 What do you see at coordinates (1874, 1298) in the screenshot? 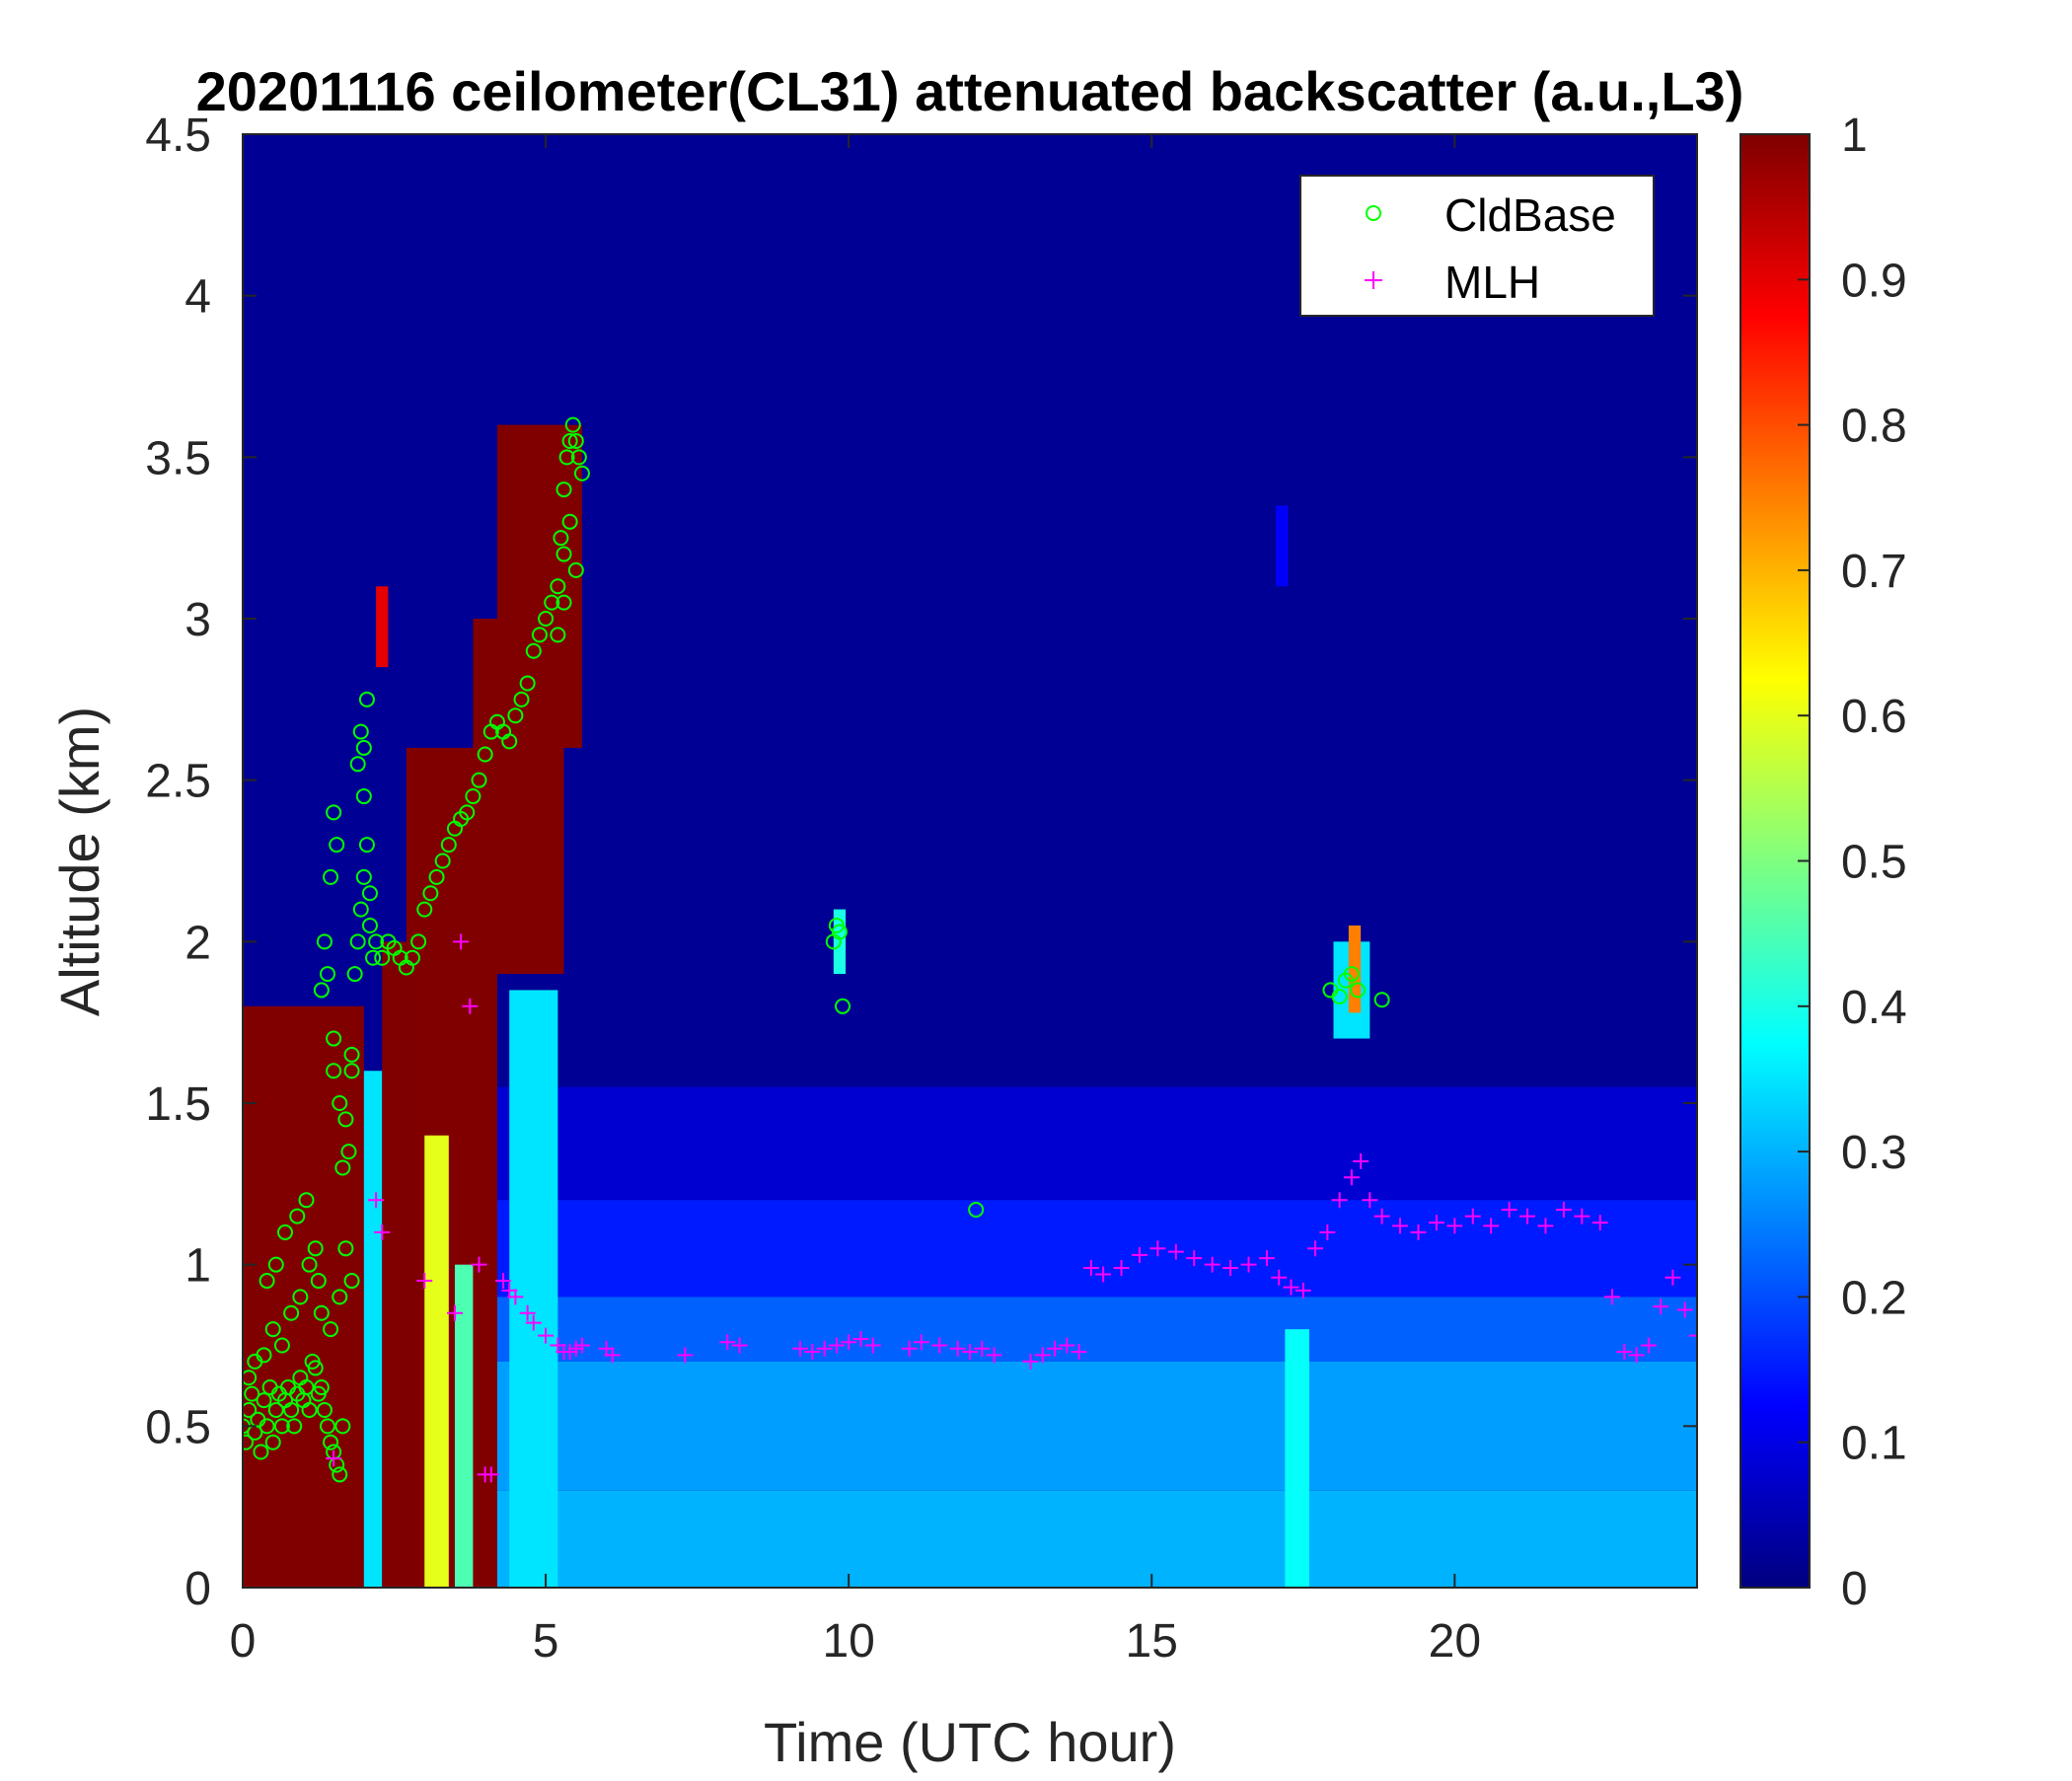
I see `colorbar-tick-label: 0.2` at bounding box center [1874, 1298].